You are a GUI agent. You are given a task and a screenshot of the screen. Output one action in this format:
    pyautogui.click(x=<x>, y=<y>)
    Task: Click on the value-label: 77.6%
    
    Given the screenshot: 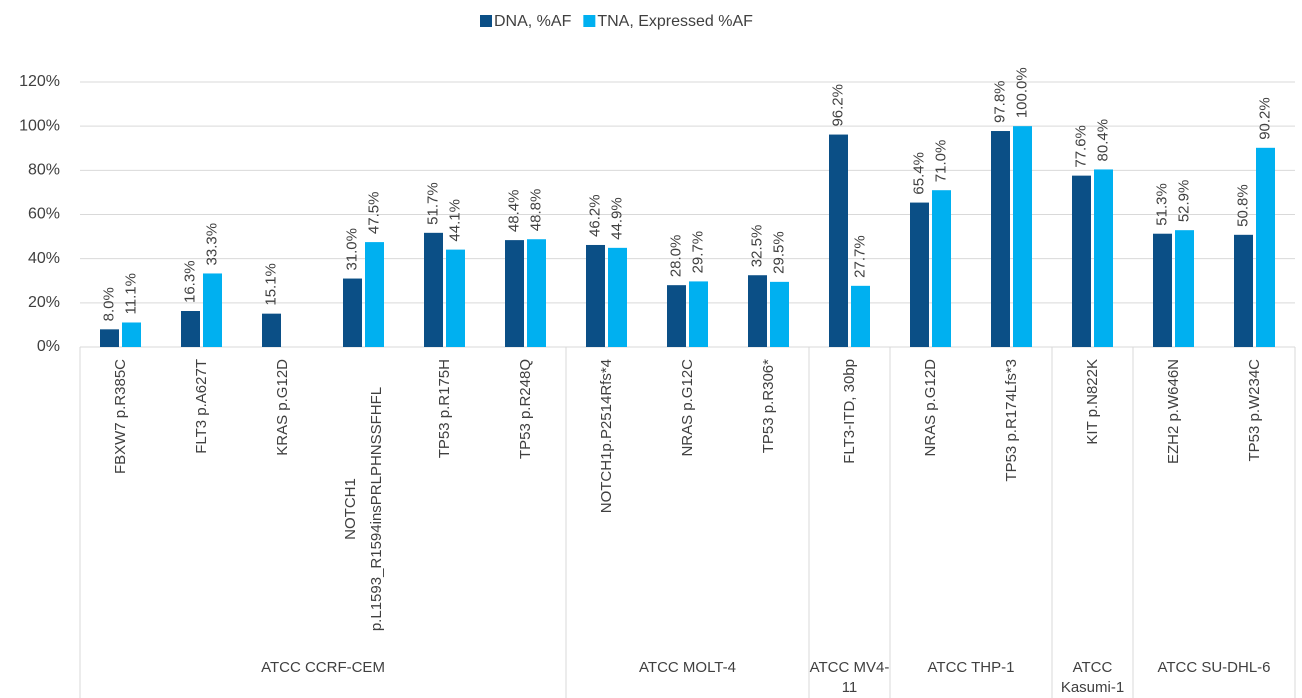 What is the action you would take?
    pyautogui.click(x=1080, y=146)
    